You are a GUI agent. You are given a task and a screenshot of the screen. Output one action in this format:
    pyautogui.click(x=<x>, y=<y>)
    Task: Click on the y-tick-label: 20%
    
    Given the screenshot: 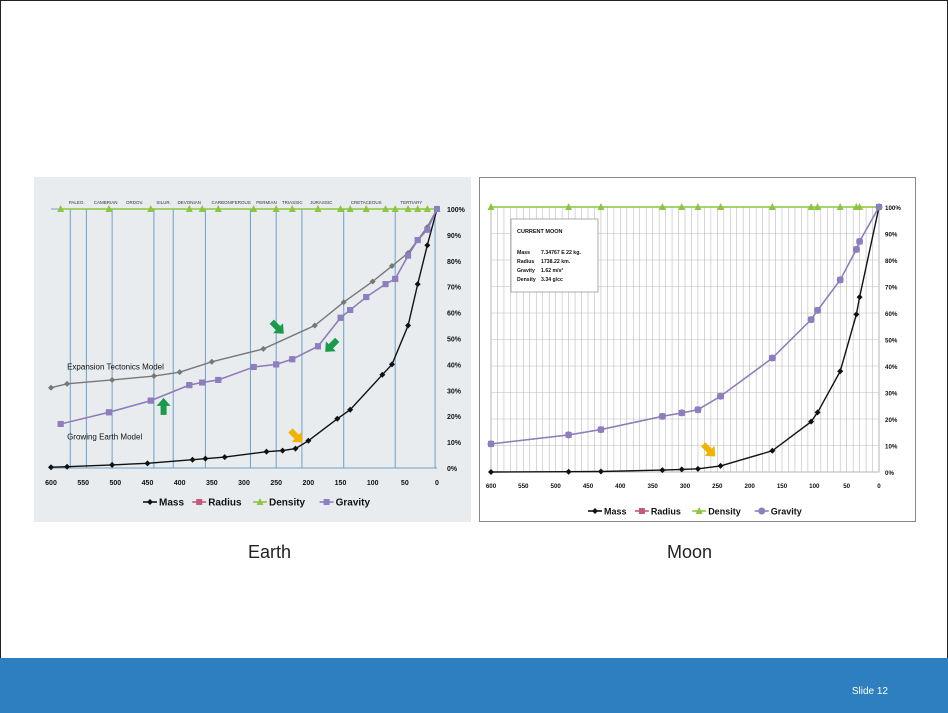 What is the action you would take?
    pyautogui.click(x=891, y=420)
    